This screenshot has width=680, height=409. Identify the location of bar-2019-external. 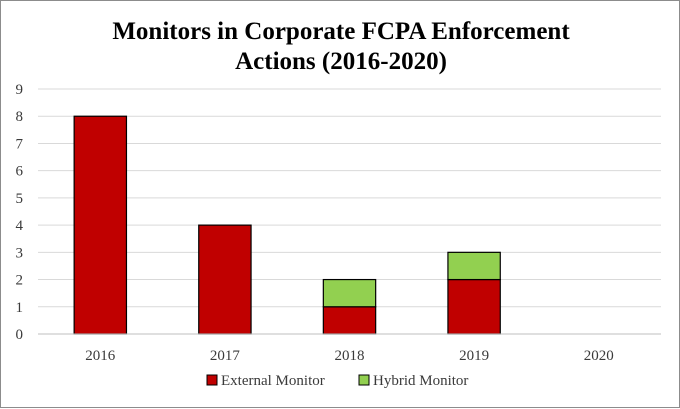
(474, 306).